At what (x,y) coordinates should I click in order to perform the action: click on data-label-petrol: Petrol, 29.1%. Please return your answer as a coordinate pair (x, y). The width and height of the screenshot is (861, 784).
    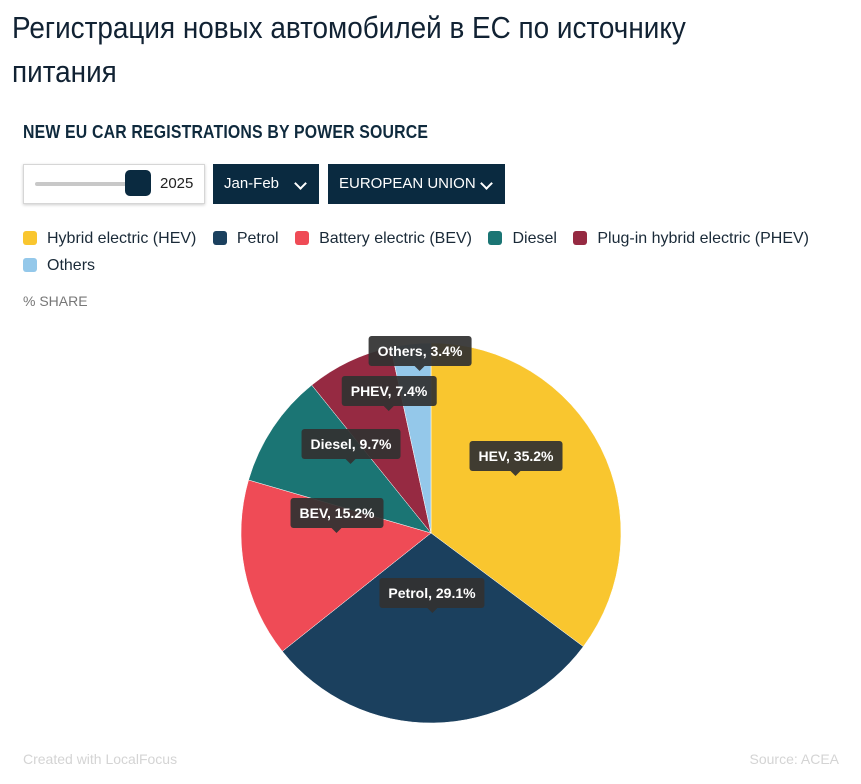
    Looking at the image, I should click on (432, 595).